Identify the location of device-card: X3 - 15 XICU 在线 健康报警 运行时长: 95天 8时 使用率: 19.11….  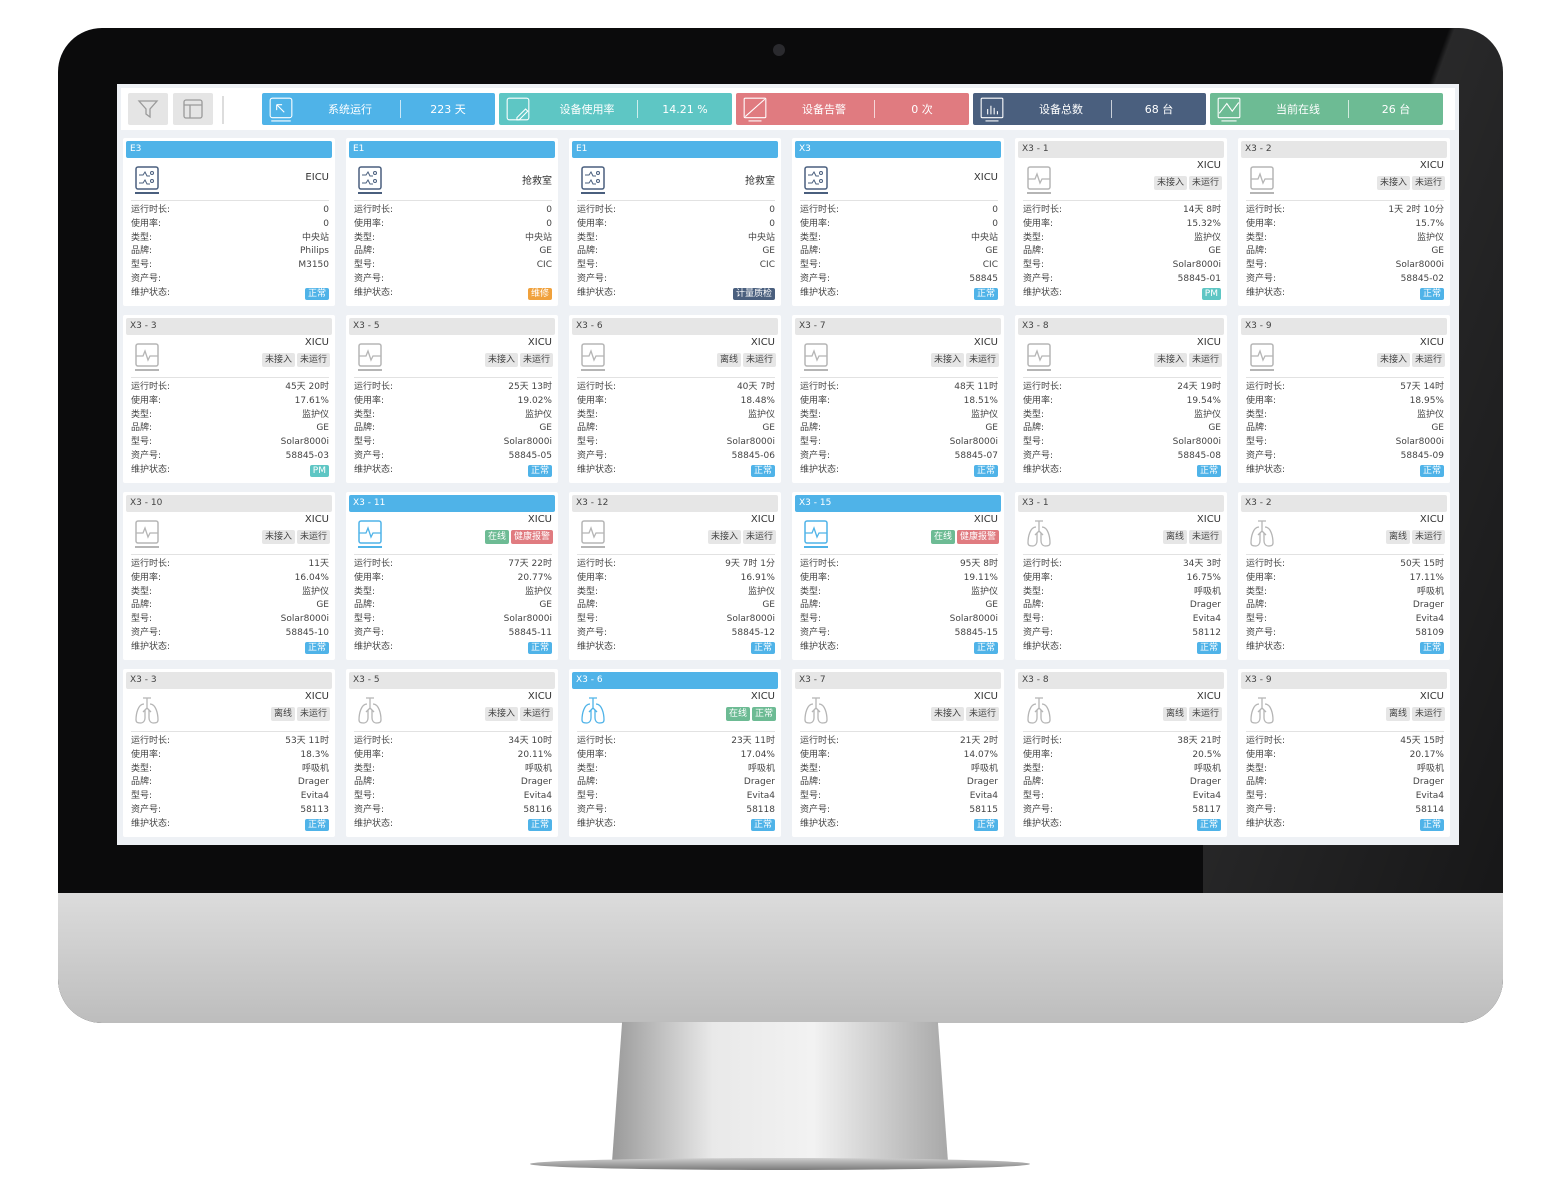
(898, 576).